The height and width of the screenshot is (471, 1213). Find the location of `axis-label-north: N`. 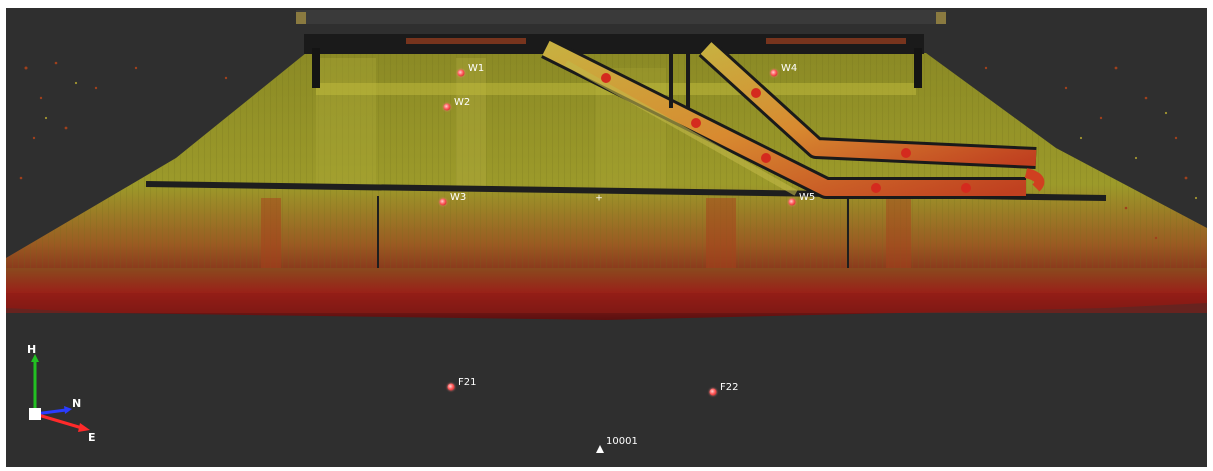

axis-label-north: N is located at coordinates (77, 403).